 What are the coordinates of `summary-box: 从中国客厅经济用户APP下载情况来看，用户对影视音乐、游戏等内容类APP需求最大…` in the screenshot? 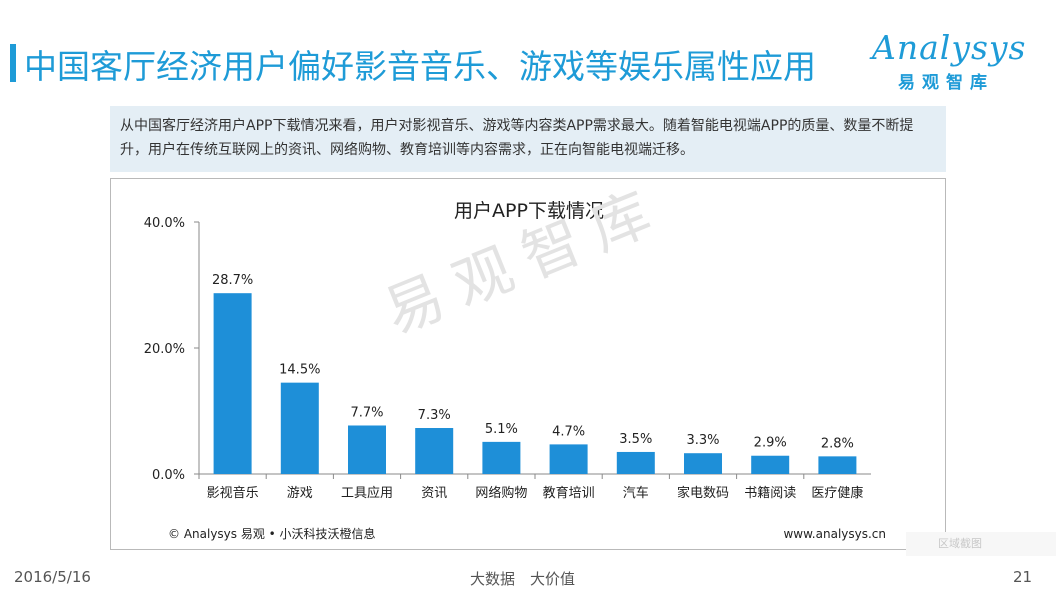 It's located at (528, 139).